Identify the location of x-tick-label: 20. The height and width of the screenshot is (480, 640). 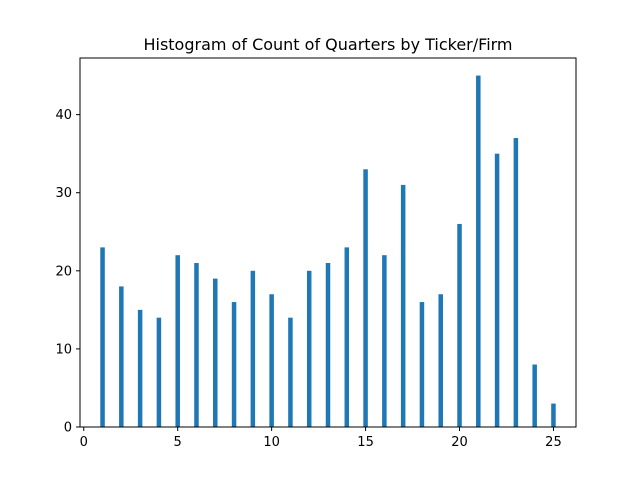
(459, 442).